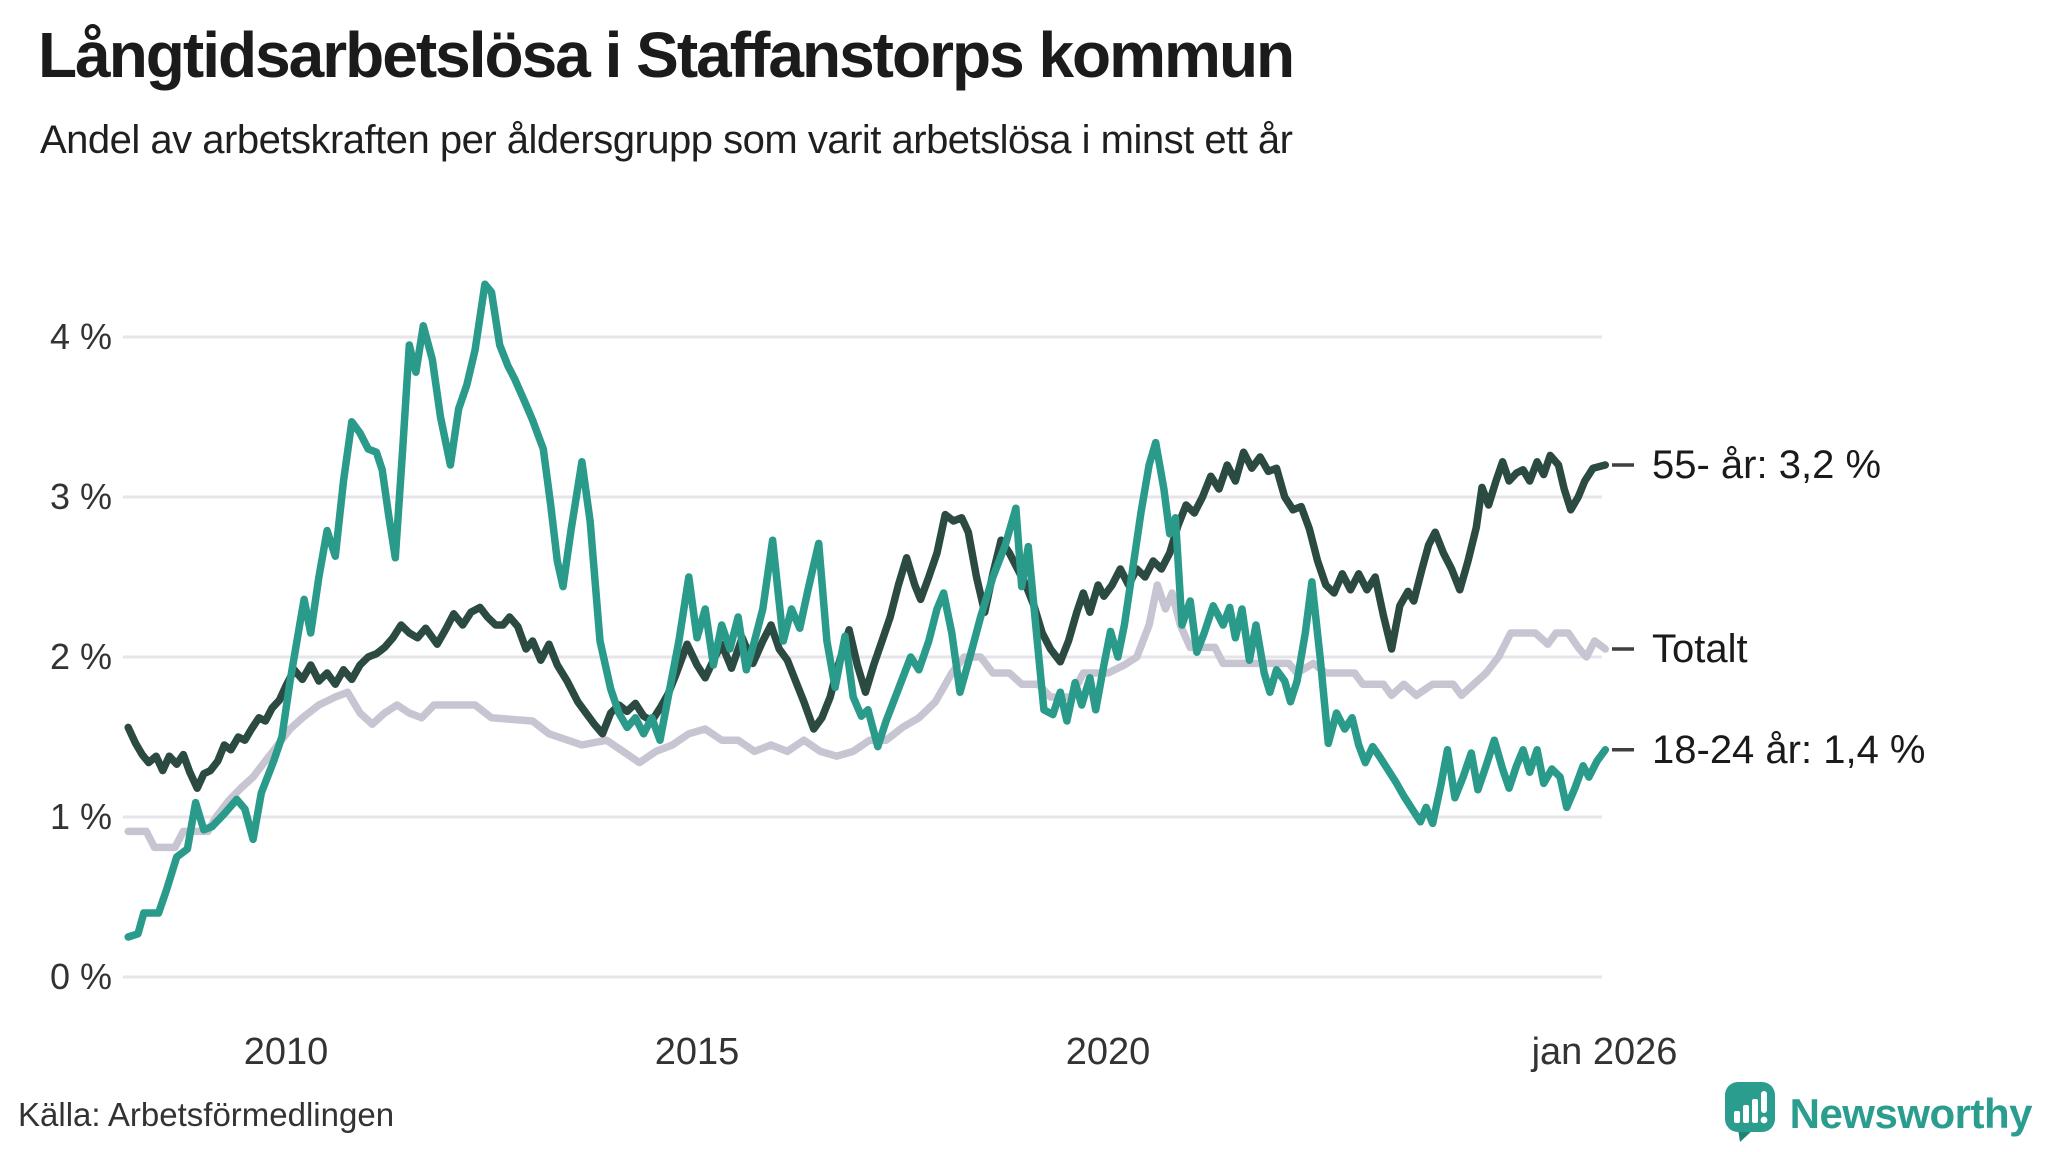 This screenshot has width=2048, height=1152. I want to click on y-axis-label: 3 %, so click(80, 496).